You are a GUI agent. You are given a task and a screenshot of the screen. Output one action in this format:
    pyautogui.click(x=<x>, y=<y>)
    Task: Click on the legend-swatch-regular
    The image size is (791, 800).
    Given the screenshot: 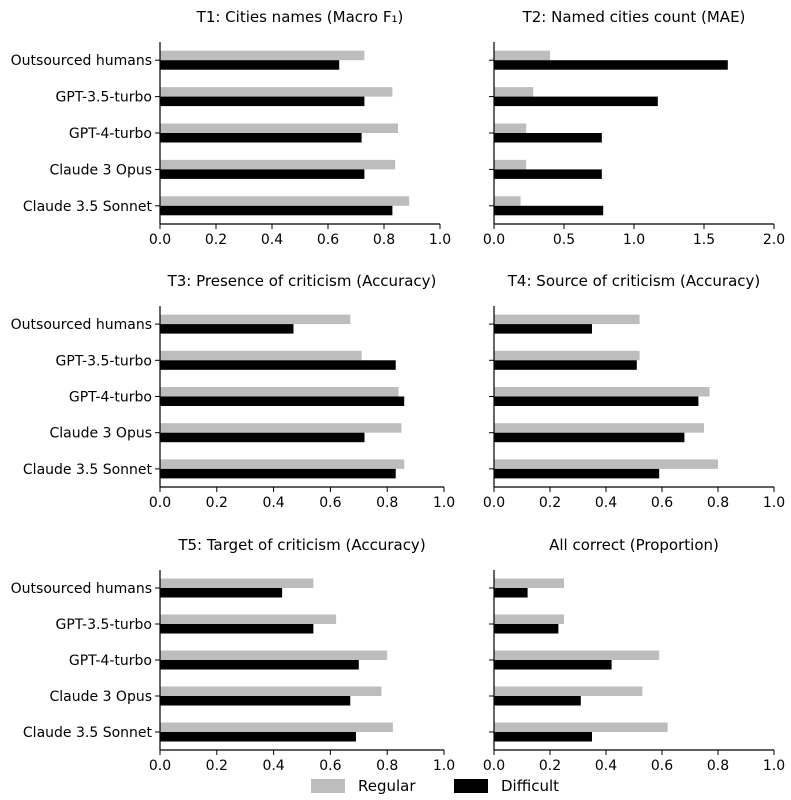 What is the action you would take?
    pyautogui.click(x=328, y=786)
    